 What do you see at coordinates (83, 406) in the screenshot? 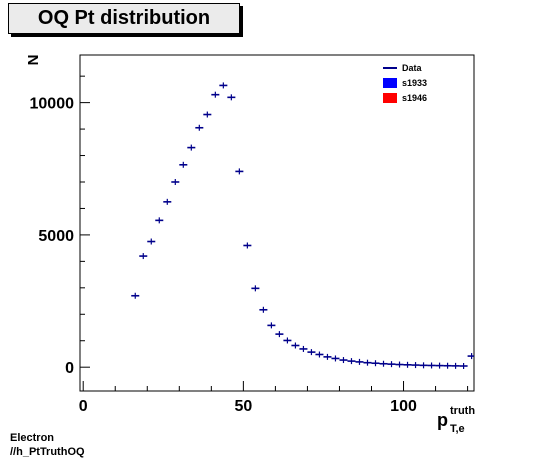
I see `x-tick-label: 0` at bounding box center [83, 406].